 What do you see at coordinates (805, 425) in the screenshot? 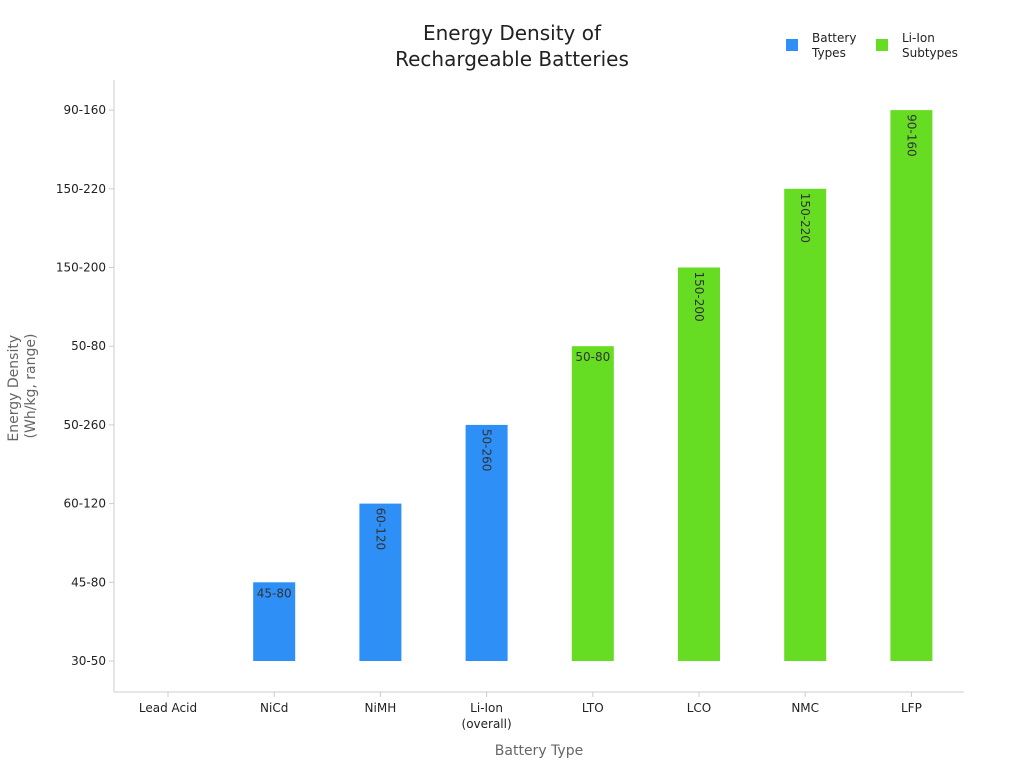
I see `bar-nmc` at bounding box center [805, 425].